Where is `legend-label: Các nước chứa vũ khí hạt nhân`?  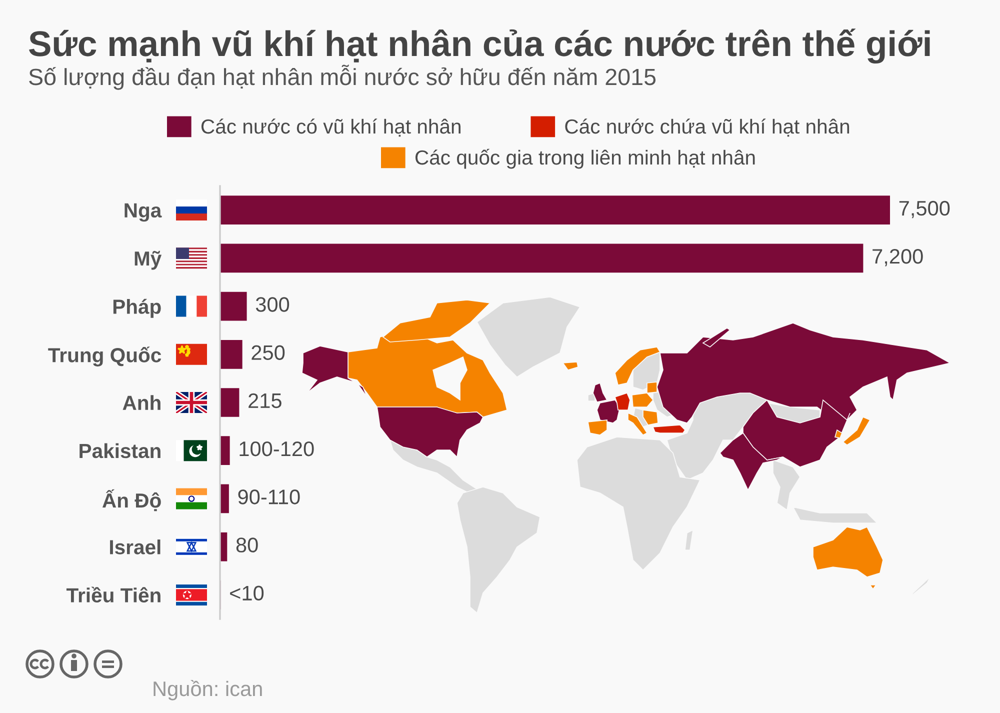 legend-label: Các nước chứa vũ khí hạt nhân is located at coordinates (707, 127).